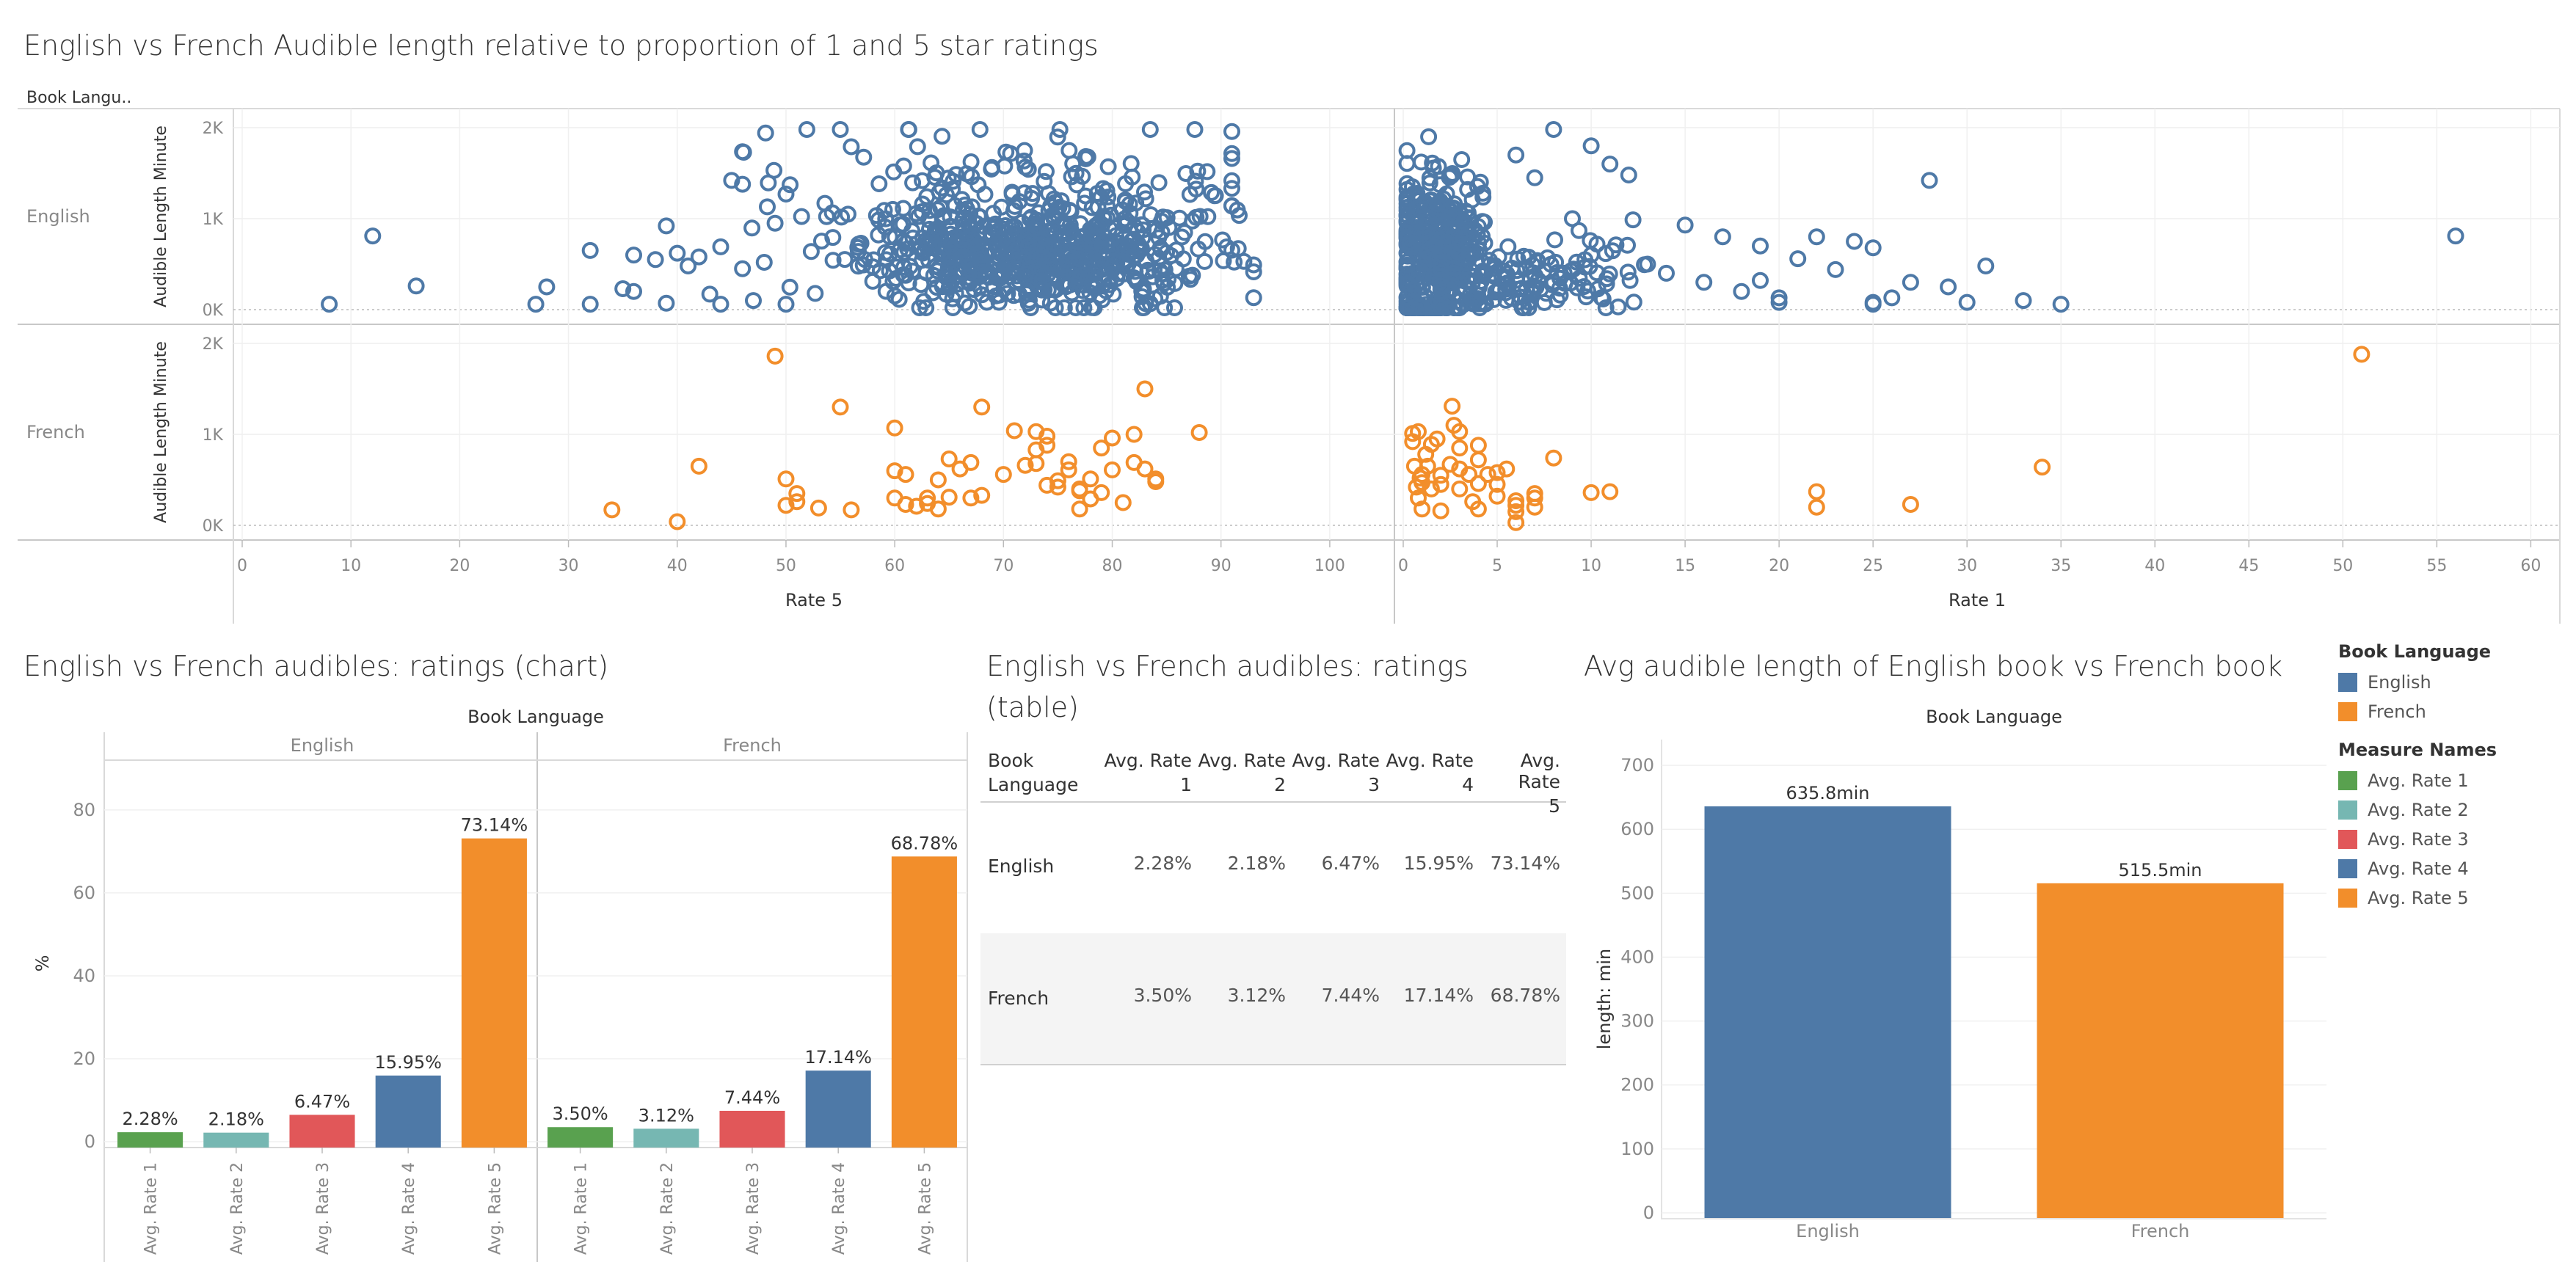 This screenshot has width=2576, height=1262. What do you see at coordinates (161, 216) in the screenshot?
I see `y-axis-title: Audible Length Minute` at bounding box center [161, 216].